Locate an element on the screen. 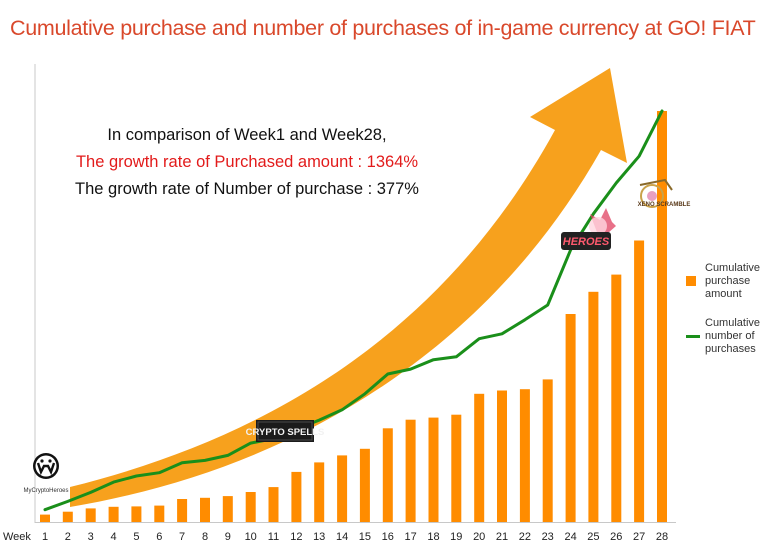  x-tick-label: 10 is located at coordinates (251, 537).